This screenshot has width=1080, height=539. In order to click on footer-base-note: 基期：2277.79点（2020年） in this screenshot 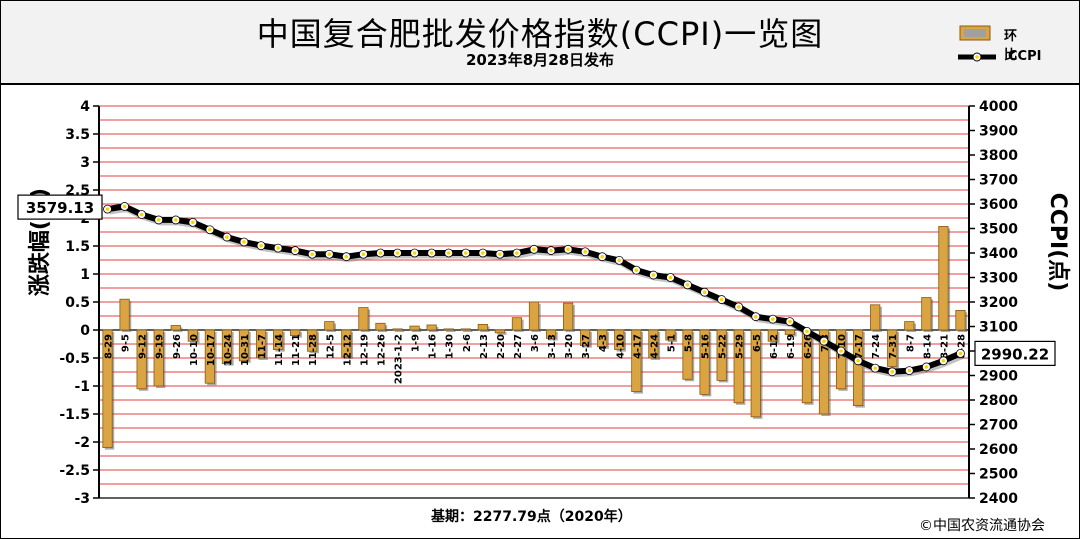, I will do `click(531, 517)`.